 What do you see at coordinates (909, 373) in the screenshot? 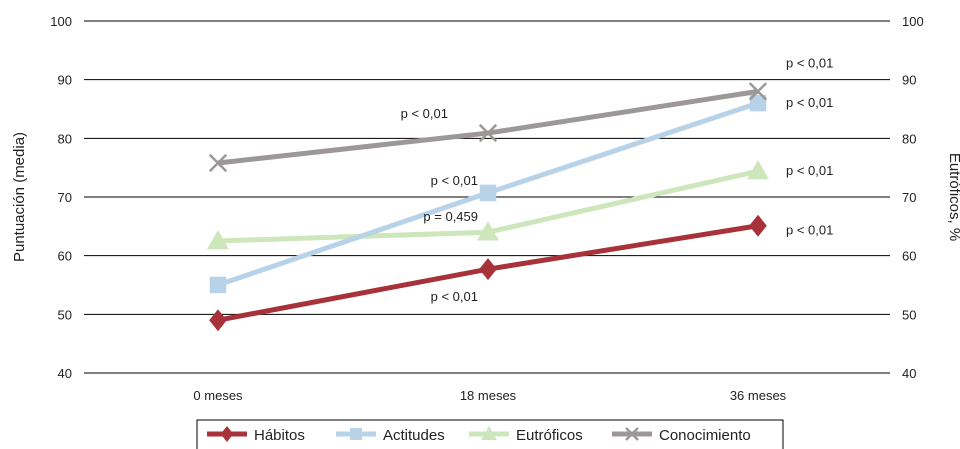
I see `y-tick-label-right: 40` at bounding box center [909, 373].